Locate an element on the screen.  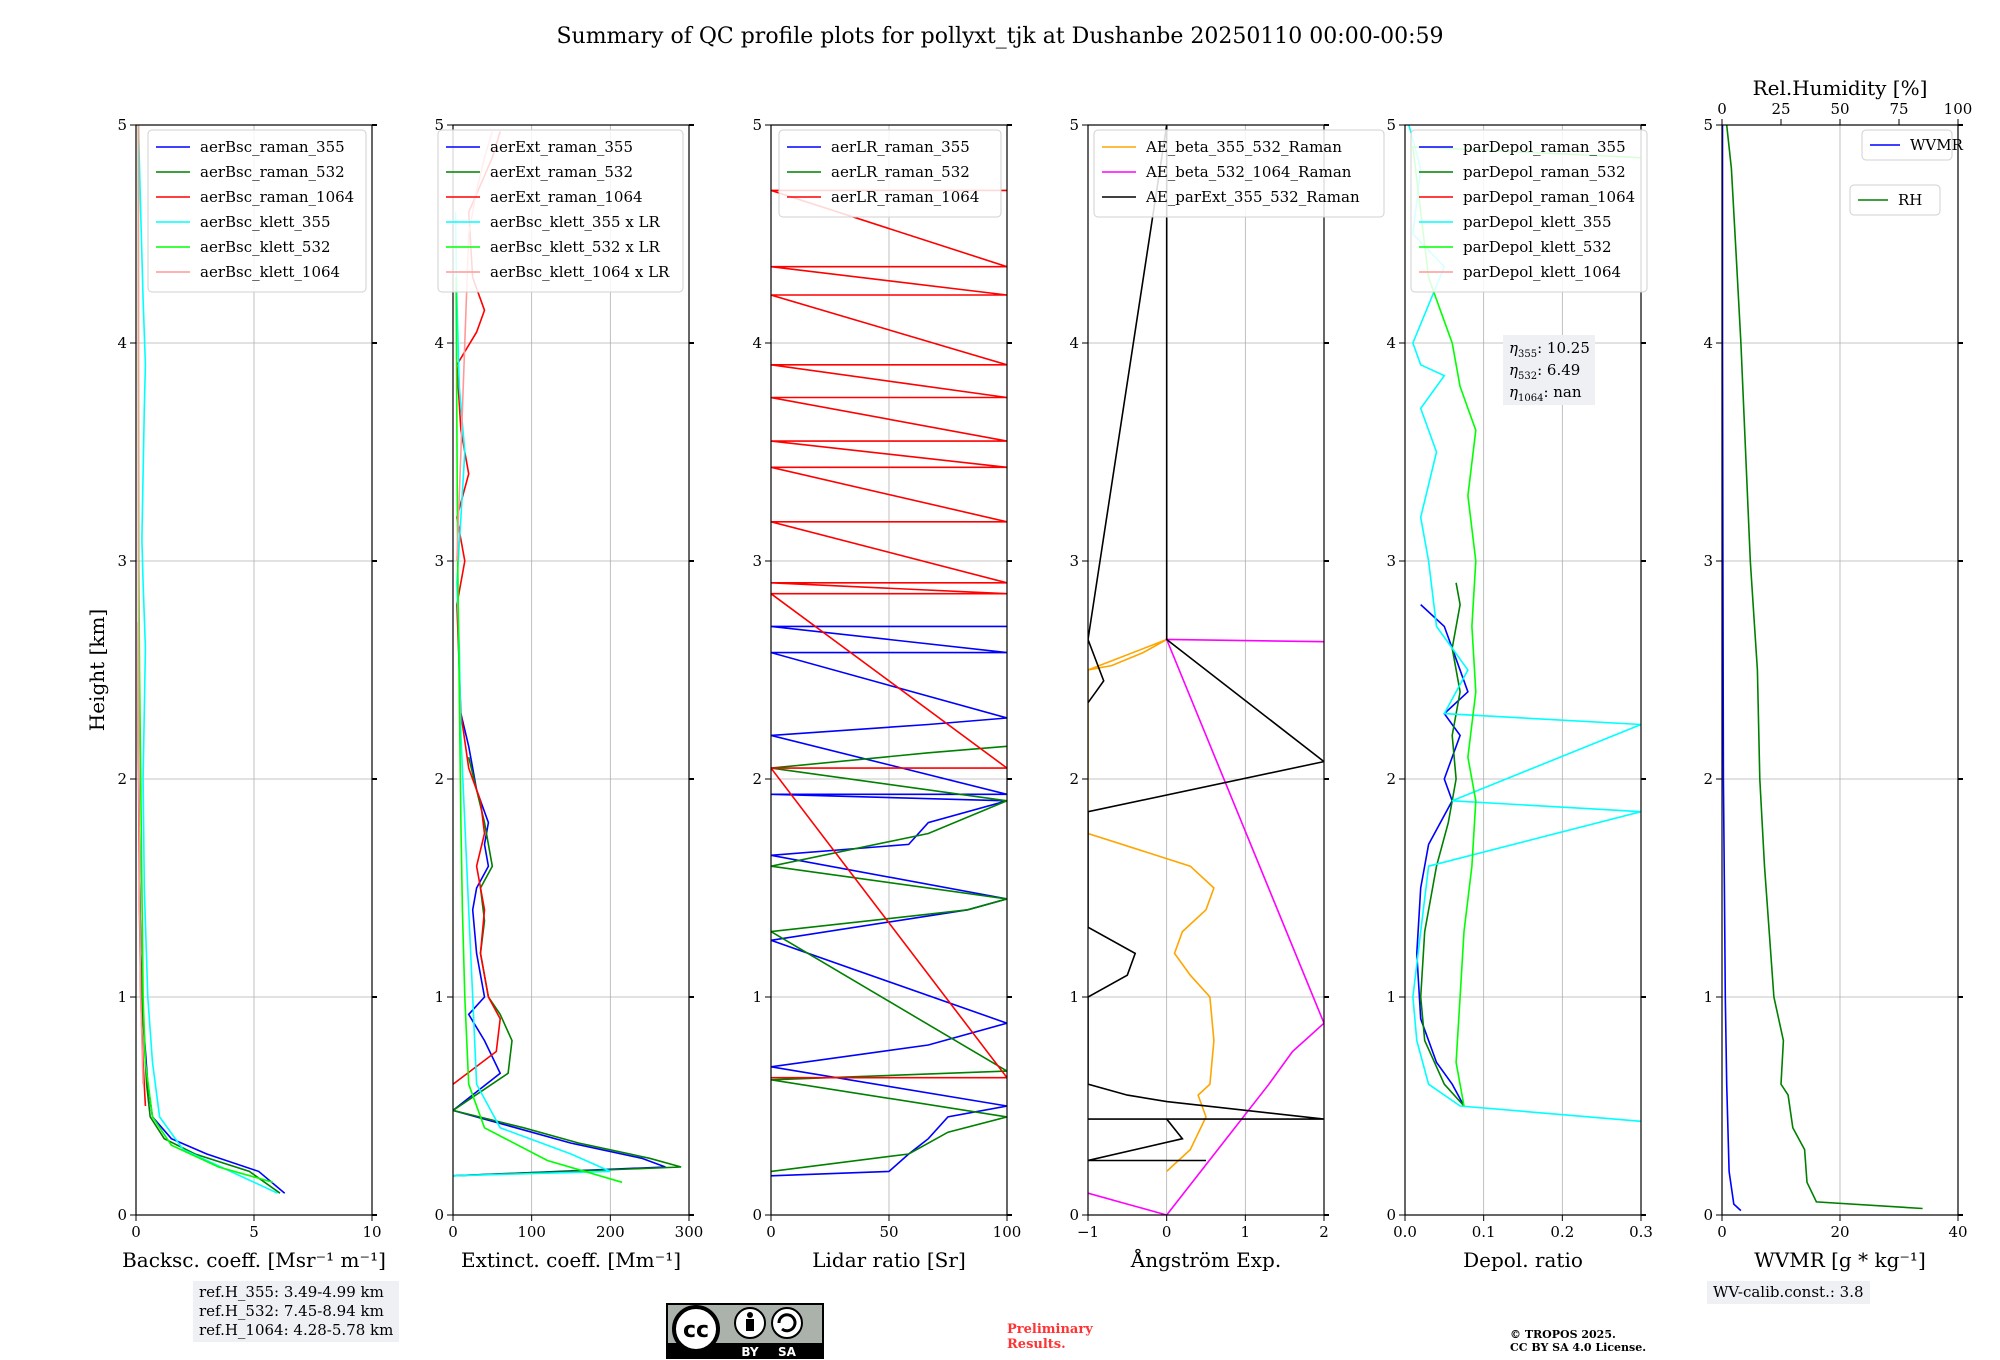
y-axis-label: Height [km] is located at coordinates (97, 670).